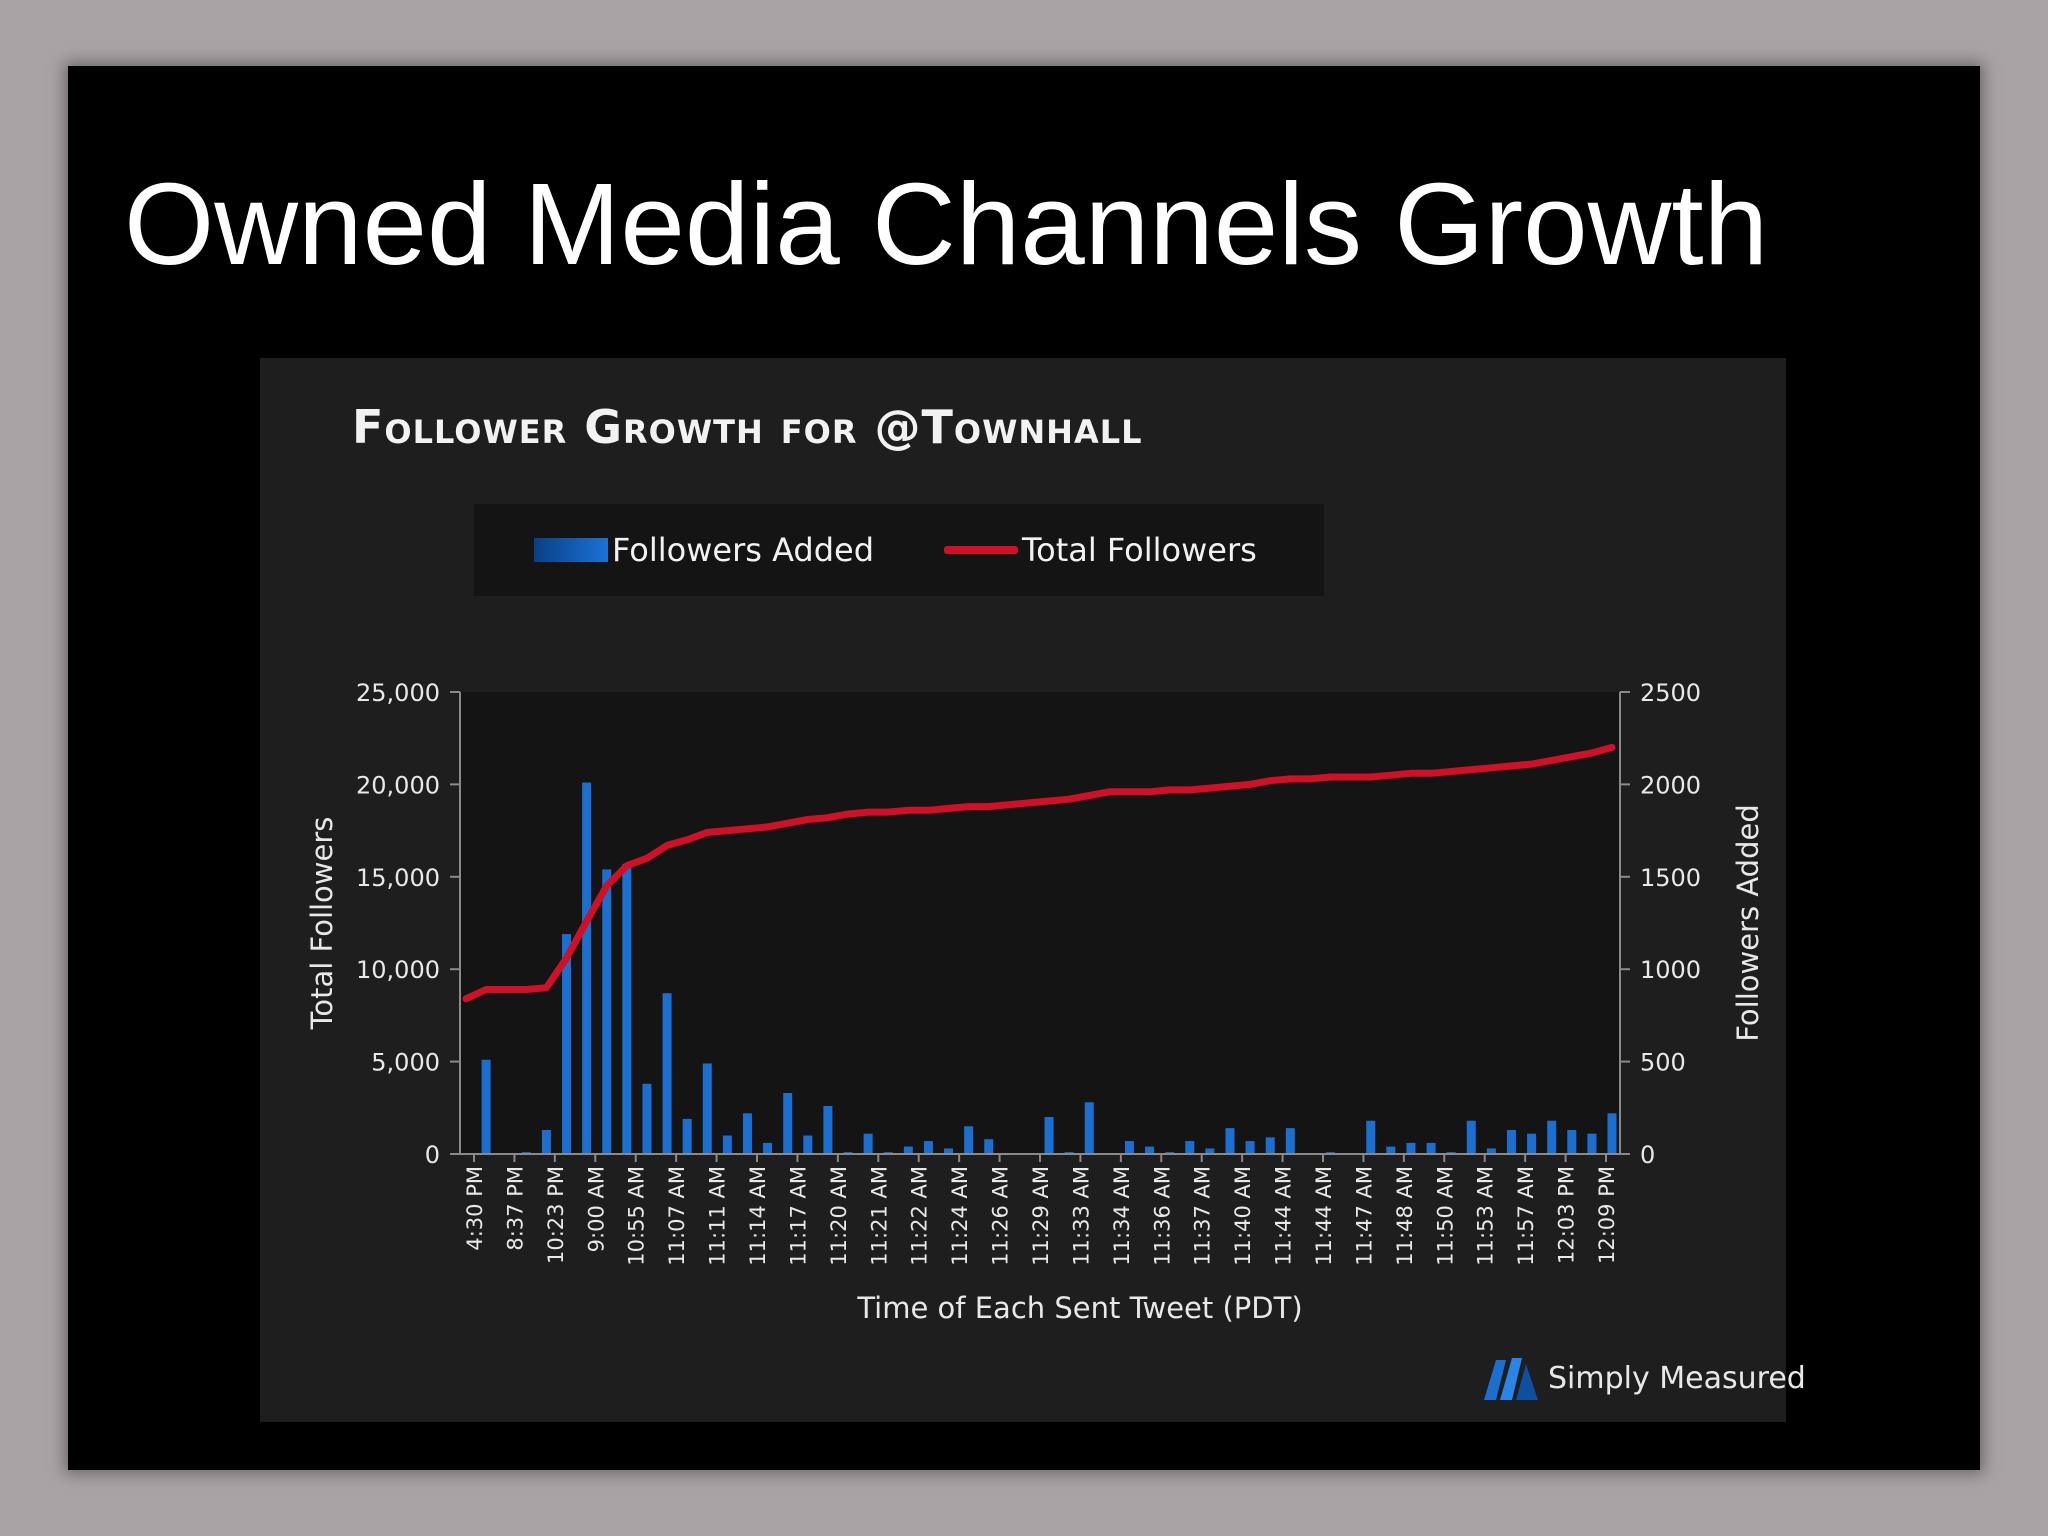 This screenshot has height=1536, width=2048. What do you see at coordinates (1670, 785) in the screenshot?
I see `y-right-tick-label: 2000` at bounding box center [1670, 785].